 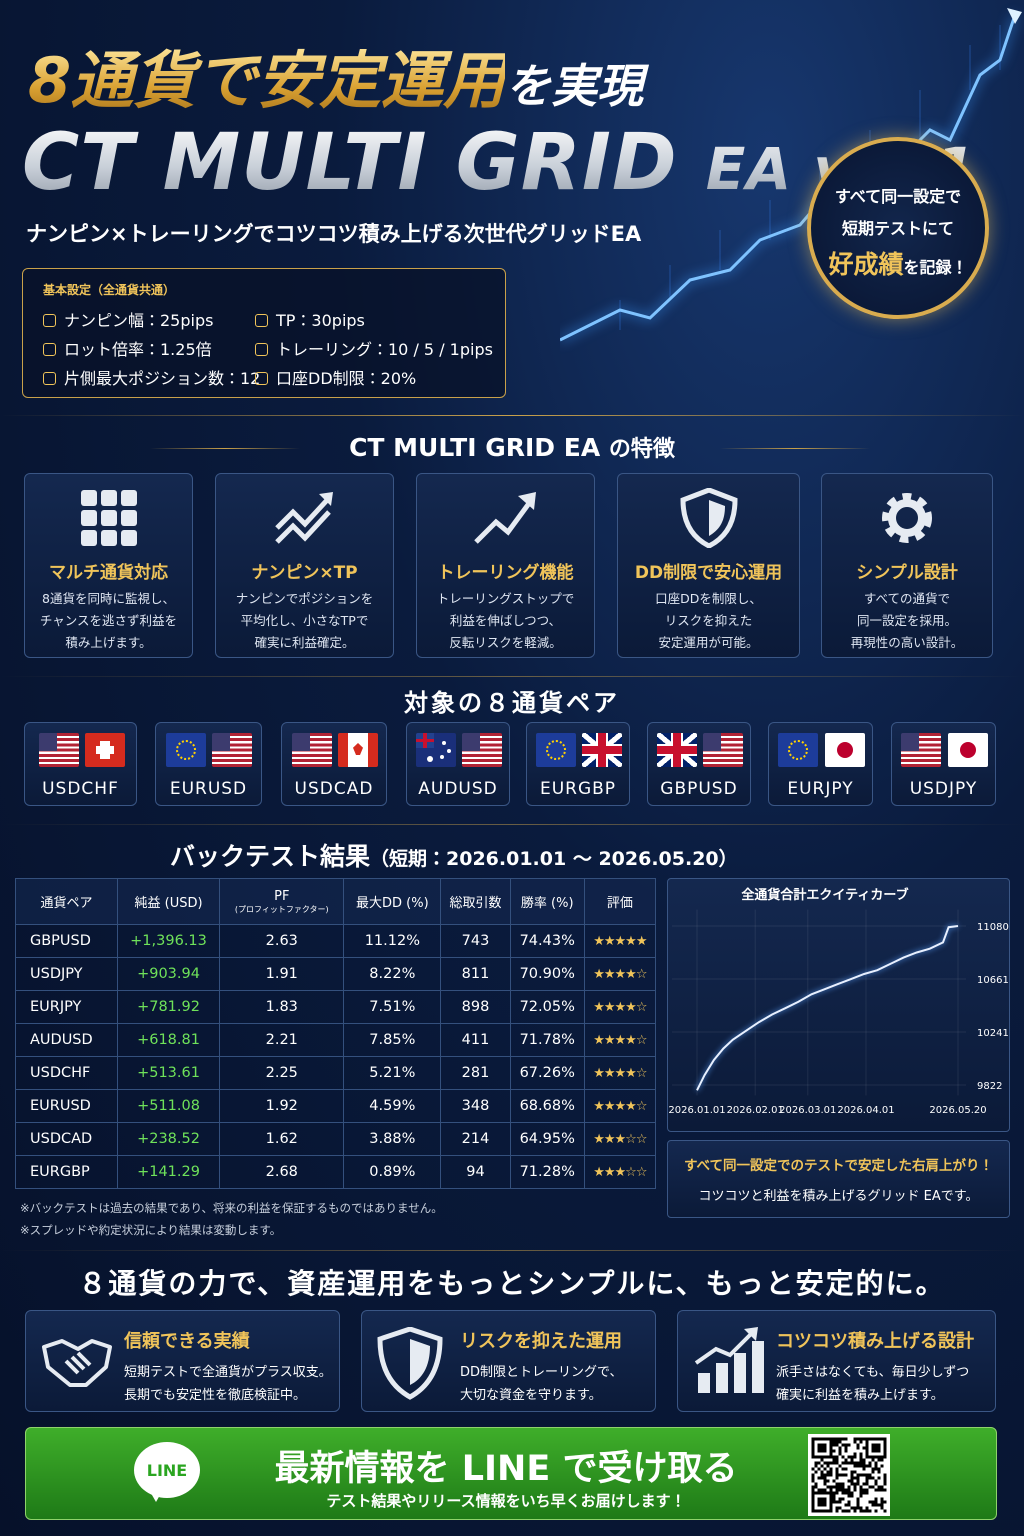 What do you see at coordinates (108, 598) in the screenshot?
I see `feature-text: 8通貨を同時に監視し、` at bounding box center [108, 598].